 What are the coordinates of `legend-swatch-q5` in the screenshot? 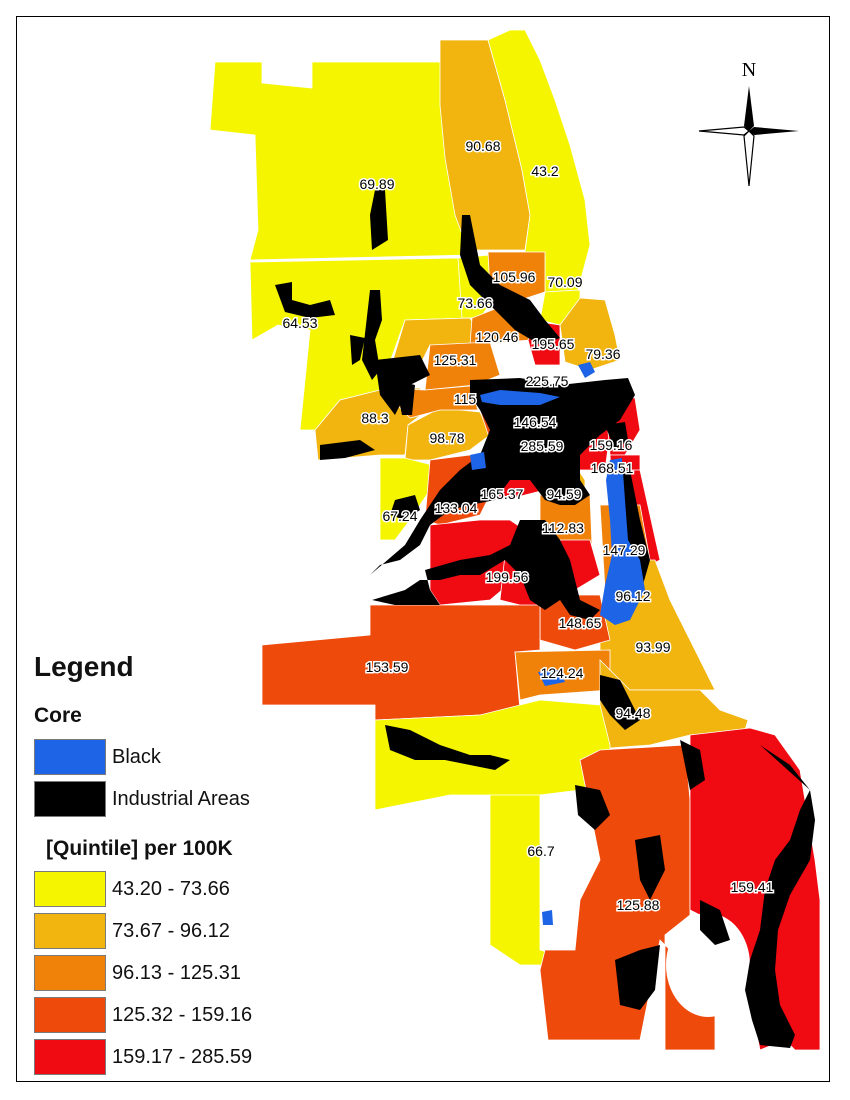 It's located at (70, 1057).